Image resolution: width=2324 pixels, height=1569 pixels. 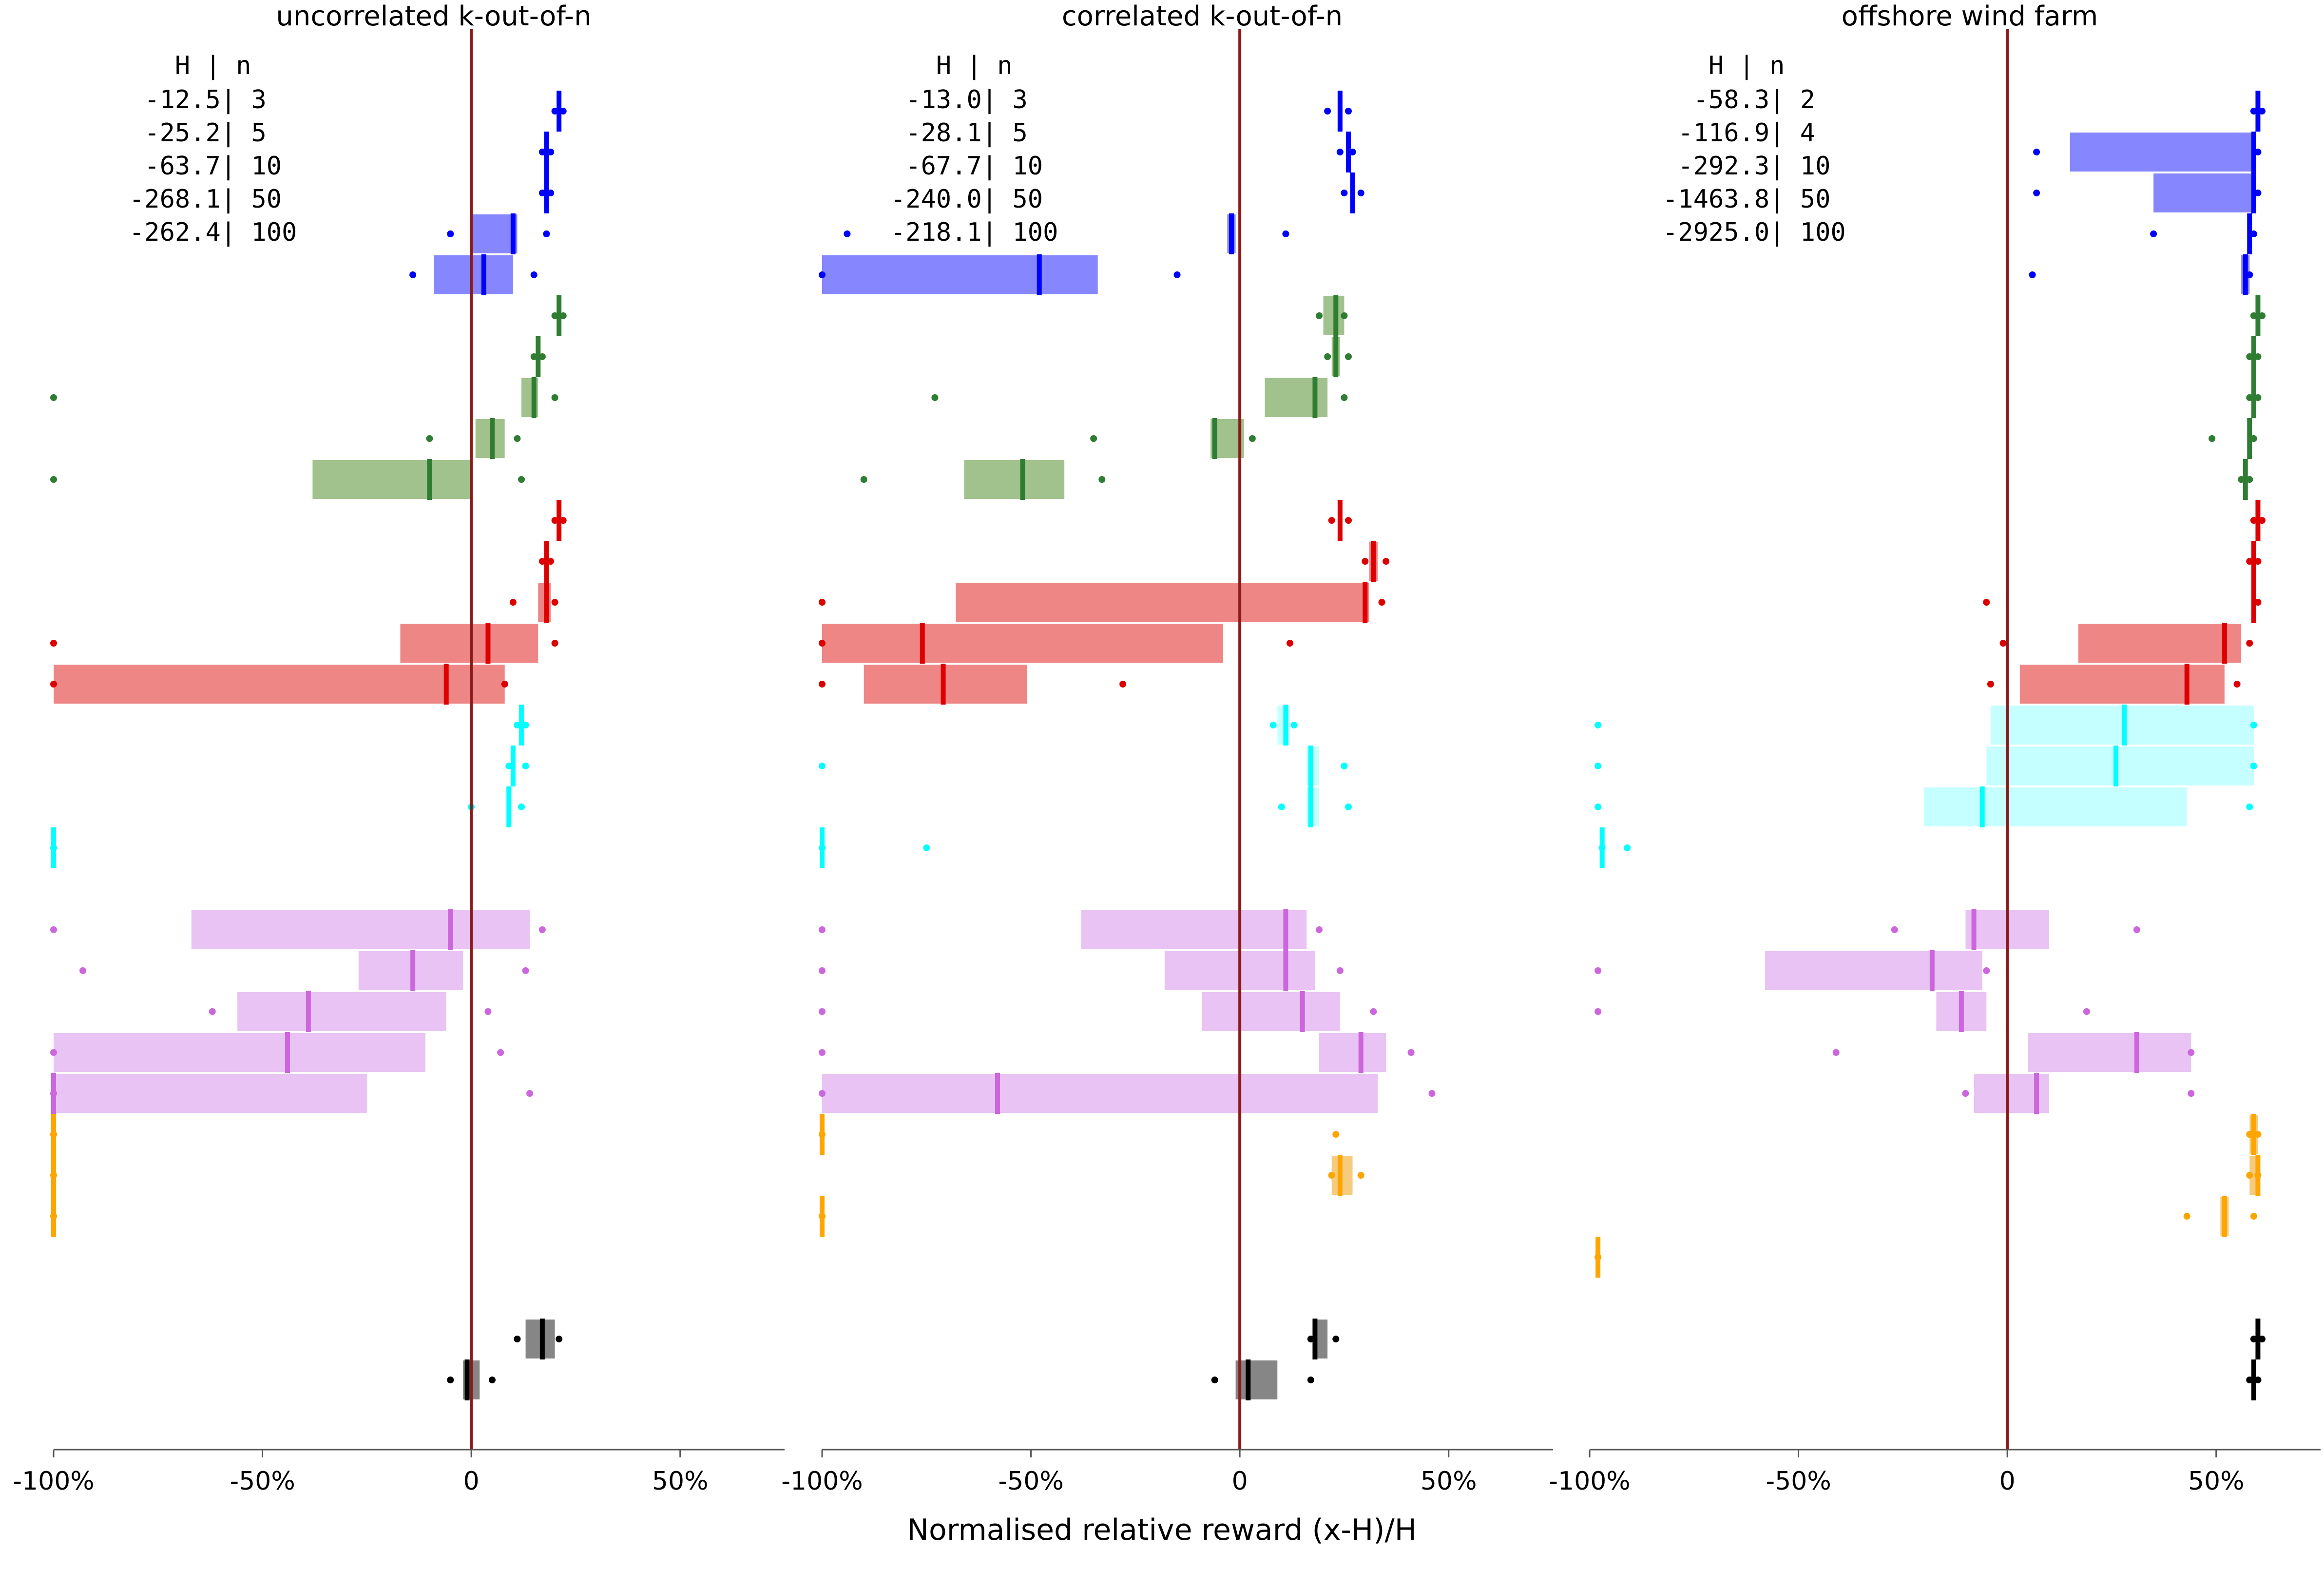 What do you see at coordinates (213, 232) in the screenshot?
I see `legend-row: -262.4| 100` at bounding box center [213, 232].